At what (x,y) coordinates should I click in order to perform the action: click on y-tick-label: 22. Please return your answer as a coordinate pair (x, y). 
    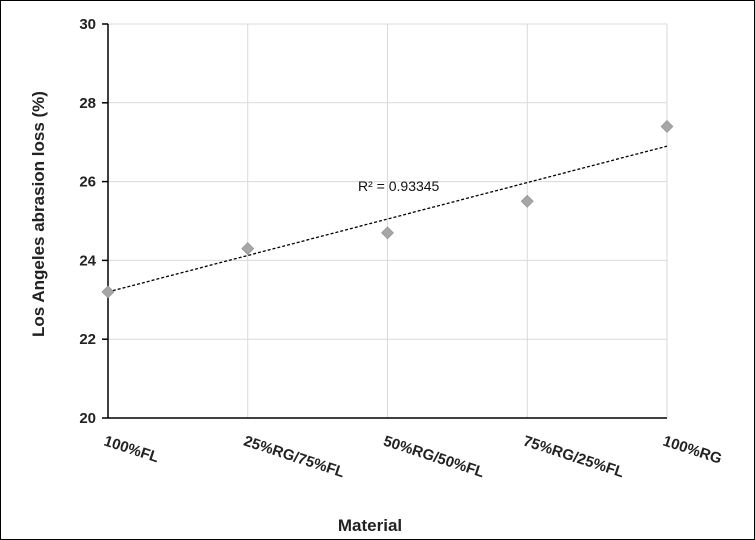
    Looking at the image, I should click on (87, 339).